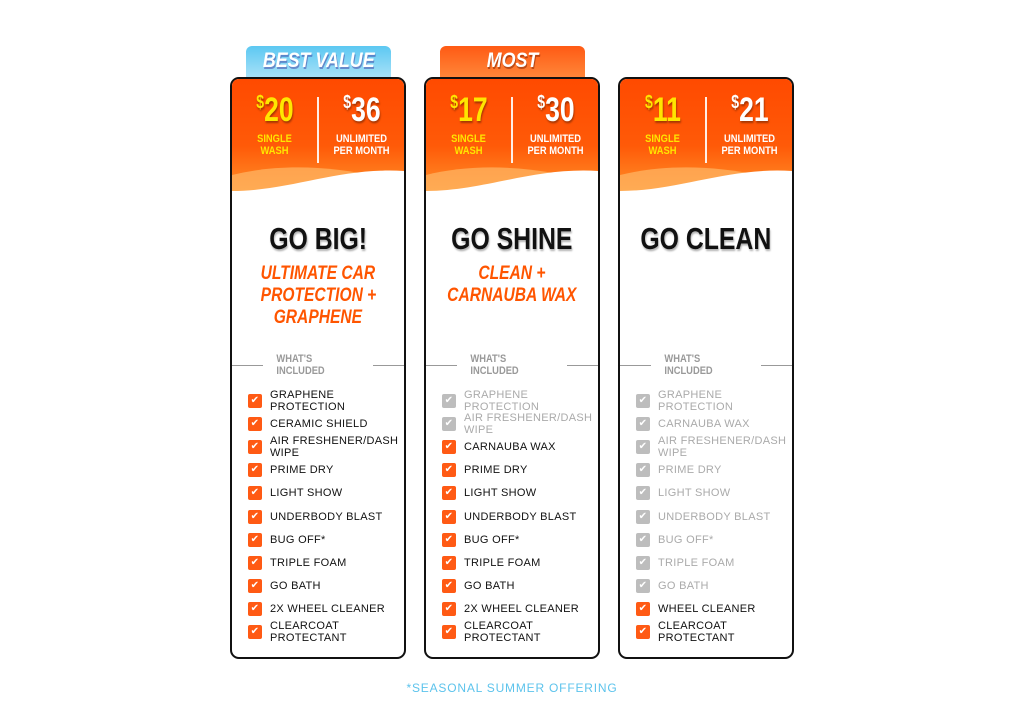 Image resolution: width=1024 pixels, height=720 pixels. I want to click on monthly-price-value: 21, so click(753, 110).